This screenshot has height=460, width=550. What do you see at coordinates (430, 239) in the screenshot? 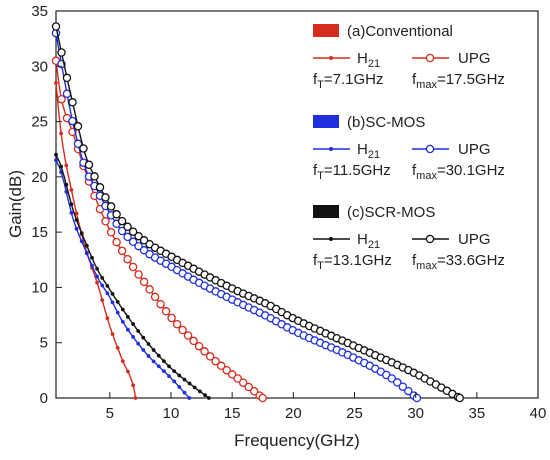
I see `legend-upg-marker` at bounding box center [430, 239].